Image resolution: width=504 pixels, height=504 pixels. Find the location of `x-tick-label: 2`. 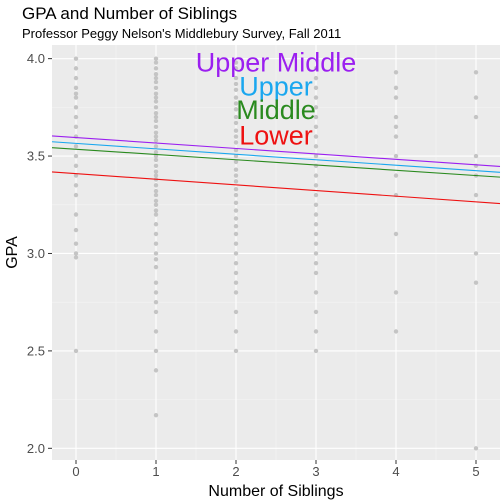

x-tick-label: 2 is located at coordinates (235, 471).